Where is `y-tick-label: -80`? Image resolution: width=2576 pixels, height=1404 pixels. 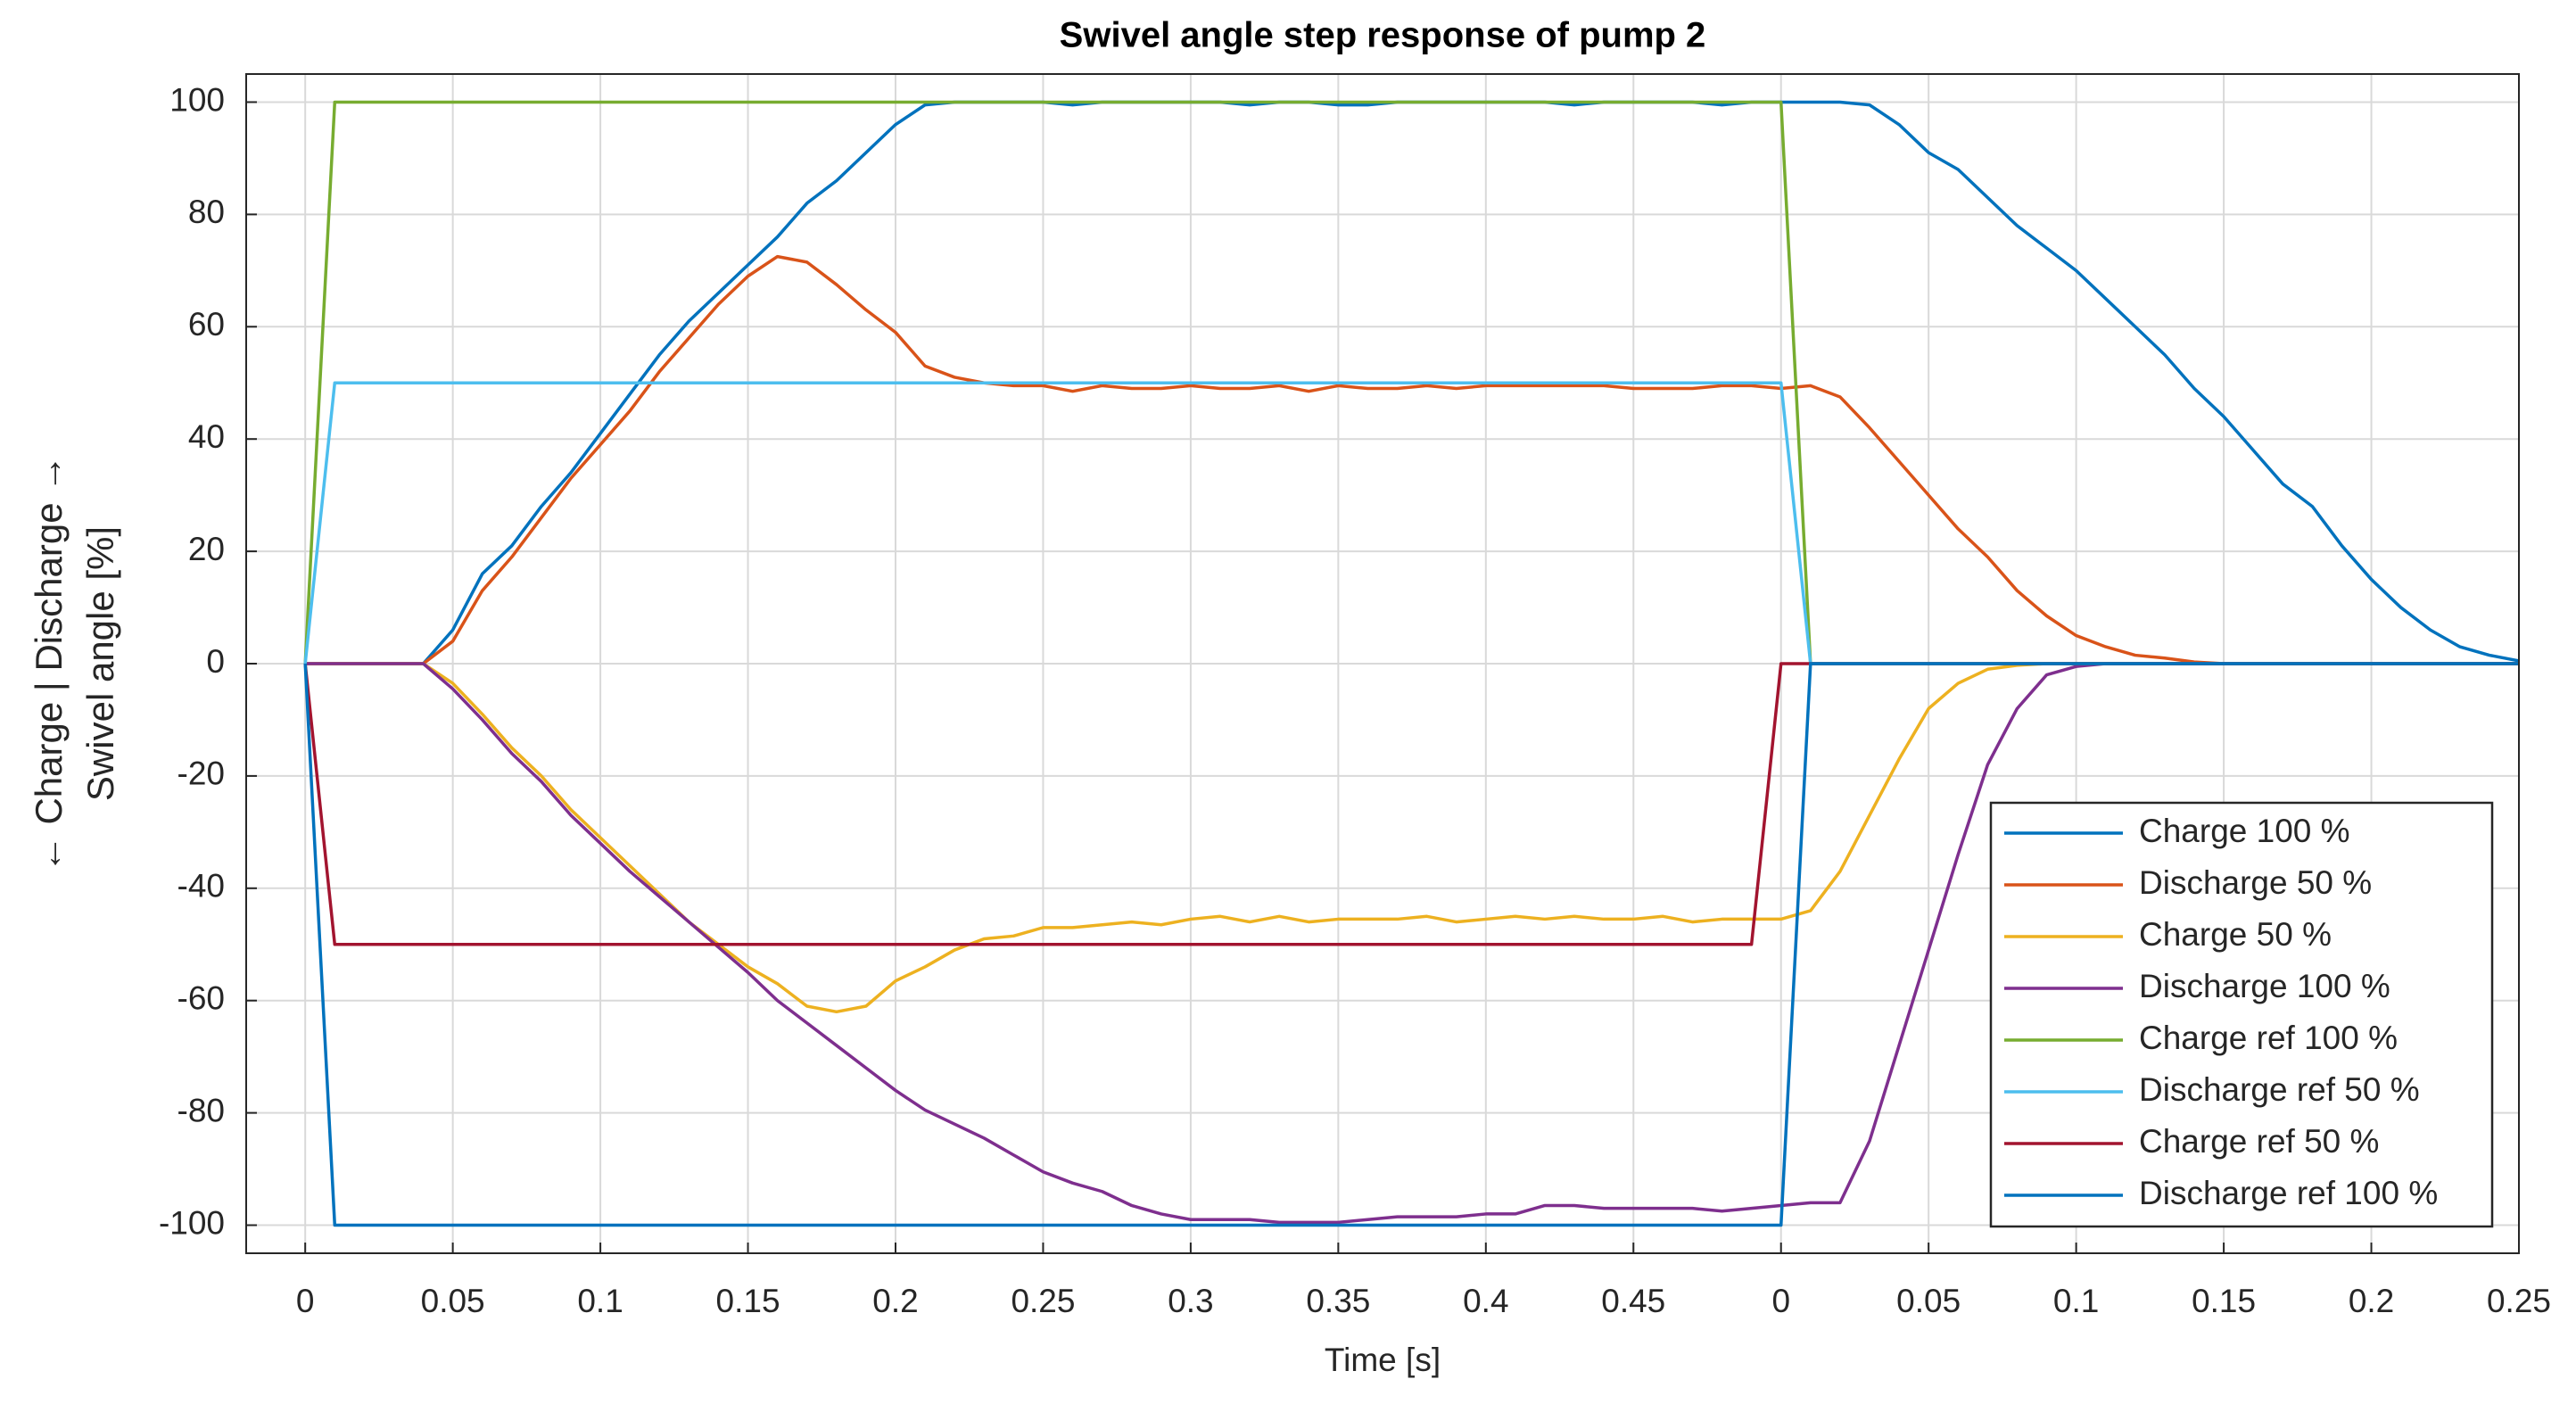 y-tick-label: -80 is located at coordinates (201, 1110).